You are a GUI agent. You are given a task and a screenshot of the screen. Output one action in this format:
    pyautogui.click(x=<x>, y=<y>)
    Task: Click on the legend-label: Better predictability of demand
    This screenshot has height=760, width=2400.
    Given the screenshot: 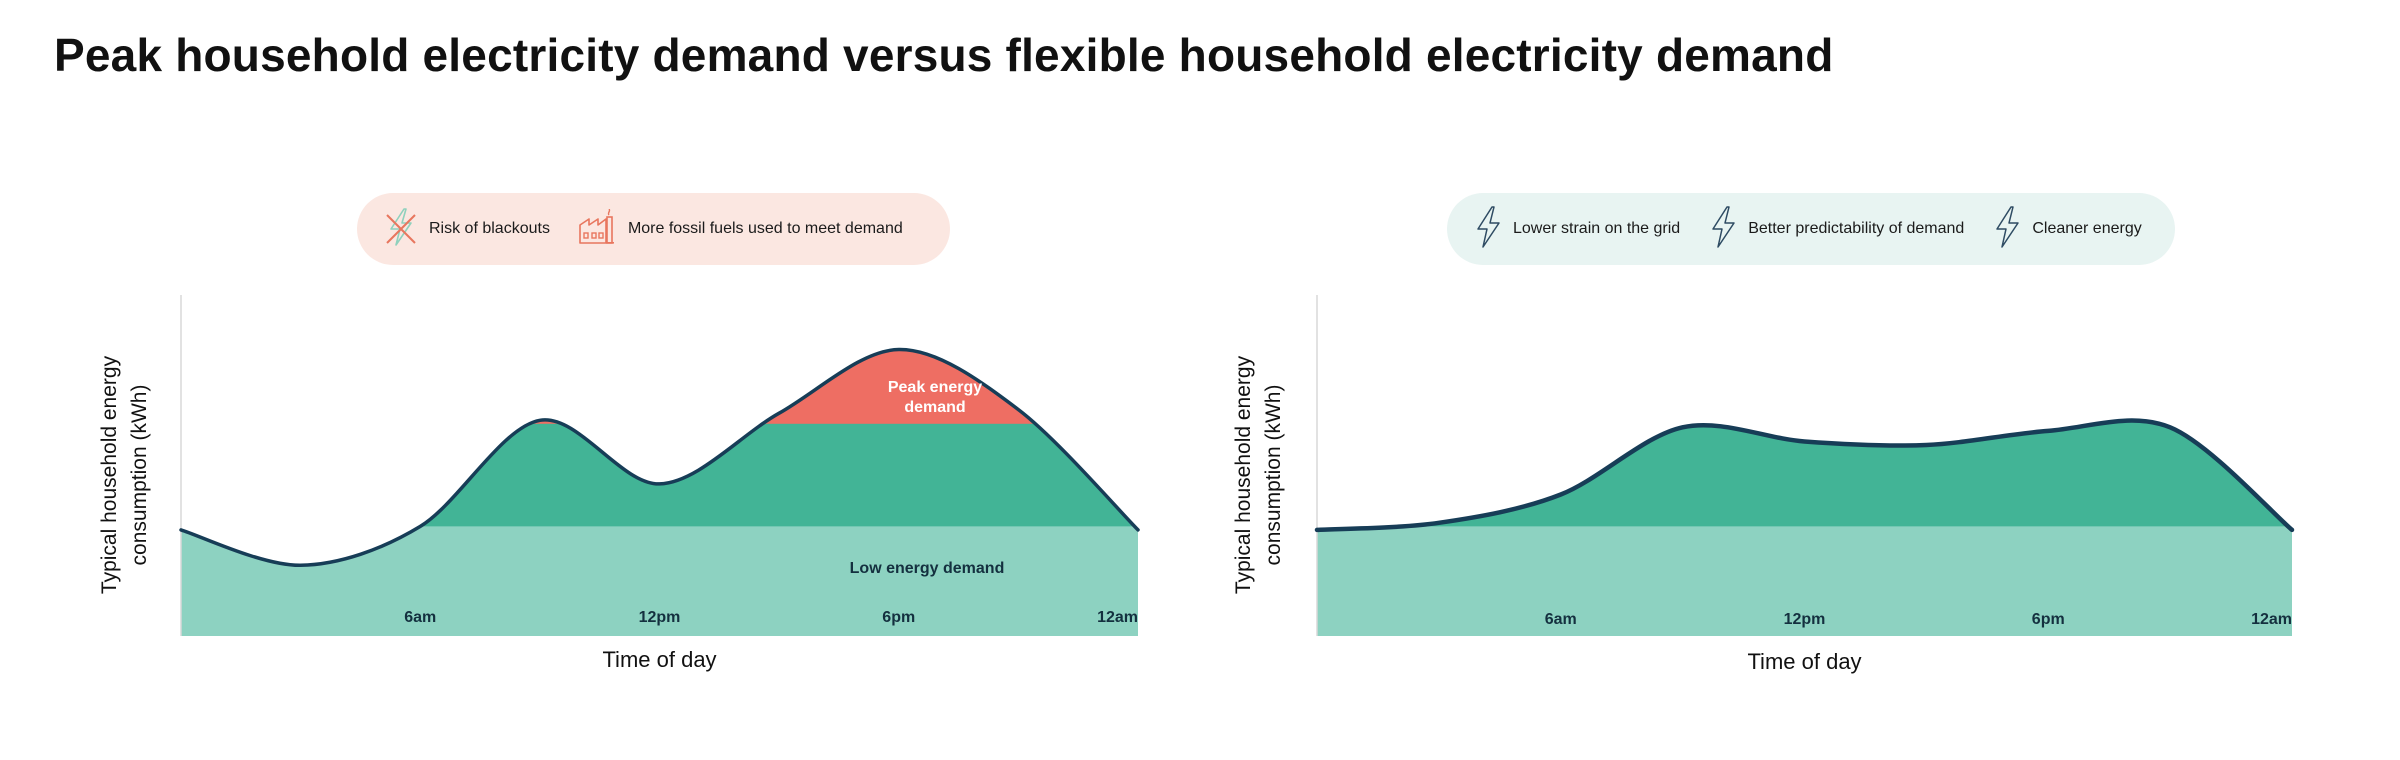 What is the action you would take?
    pyautogui.click(x=1856, y=228)
    